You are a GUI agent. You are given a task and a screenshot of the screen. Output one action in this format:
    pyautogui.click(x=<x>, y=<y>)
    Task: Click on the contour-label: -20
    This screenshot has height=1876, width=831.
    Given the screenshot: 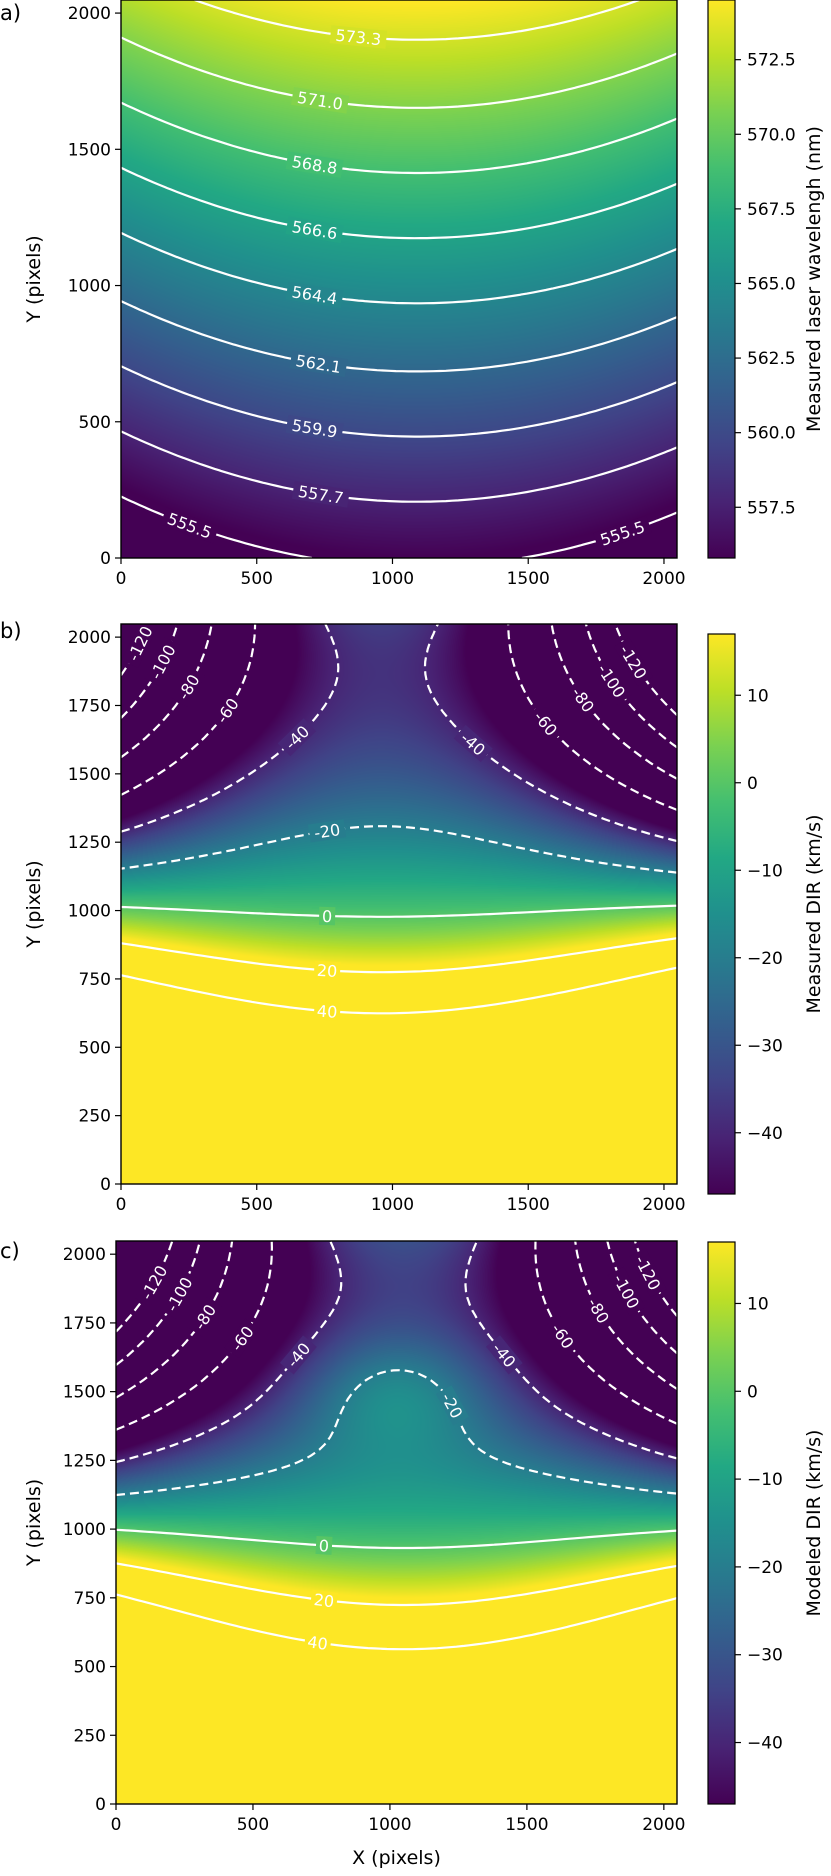 What is the action you would take?
    pyautogui.click(x=327, y=831)
    